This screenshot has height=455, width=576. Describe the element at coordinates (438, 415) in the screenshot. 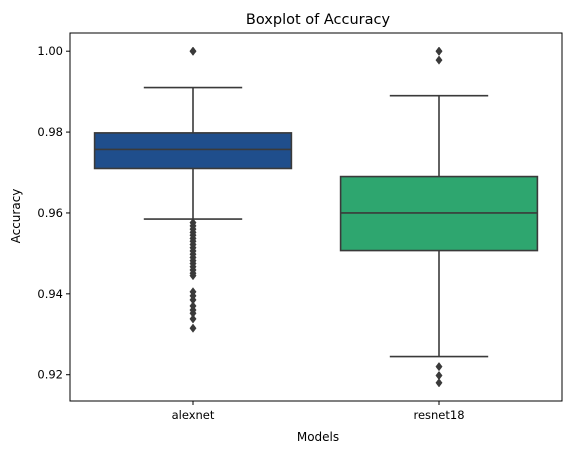

I see `x-tick-label: resnet18` at that location.